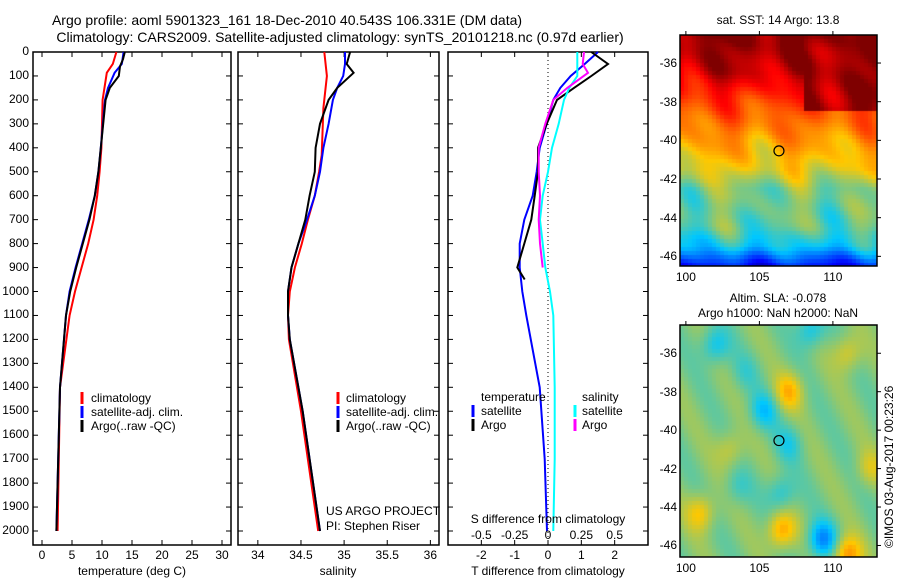 Image resolution: width=900 pixels, height=580 pixels. Describe the element at coordinates (192, 555) in the screenshot. I see `x-tick-label: 25` at that location.